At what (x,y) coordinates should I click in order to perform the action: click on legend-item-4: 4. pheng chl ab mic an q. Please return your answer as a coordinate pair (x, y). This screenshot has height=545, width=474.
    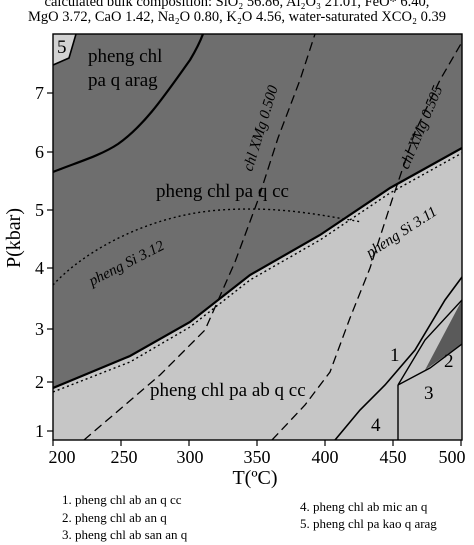
    Looking at the image, I should click on (364, 506).